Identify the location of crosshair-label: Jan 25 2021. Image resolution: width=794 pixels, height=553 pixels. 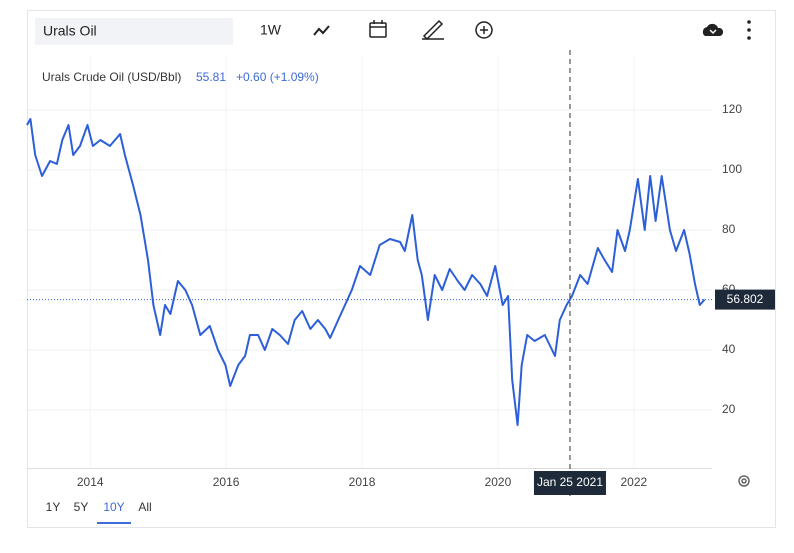
(570, 482).